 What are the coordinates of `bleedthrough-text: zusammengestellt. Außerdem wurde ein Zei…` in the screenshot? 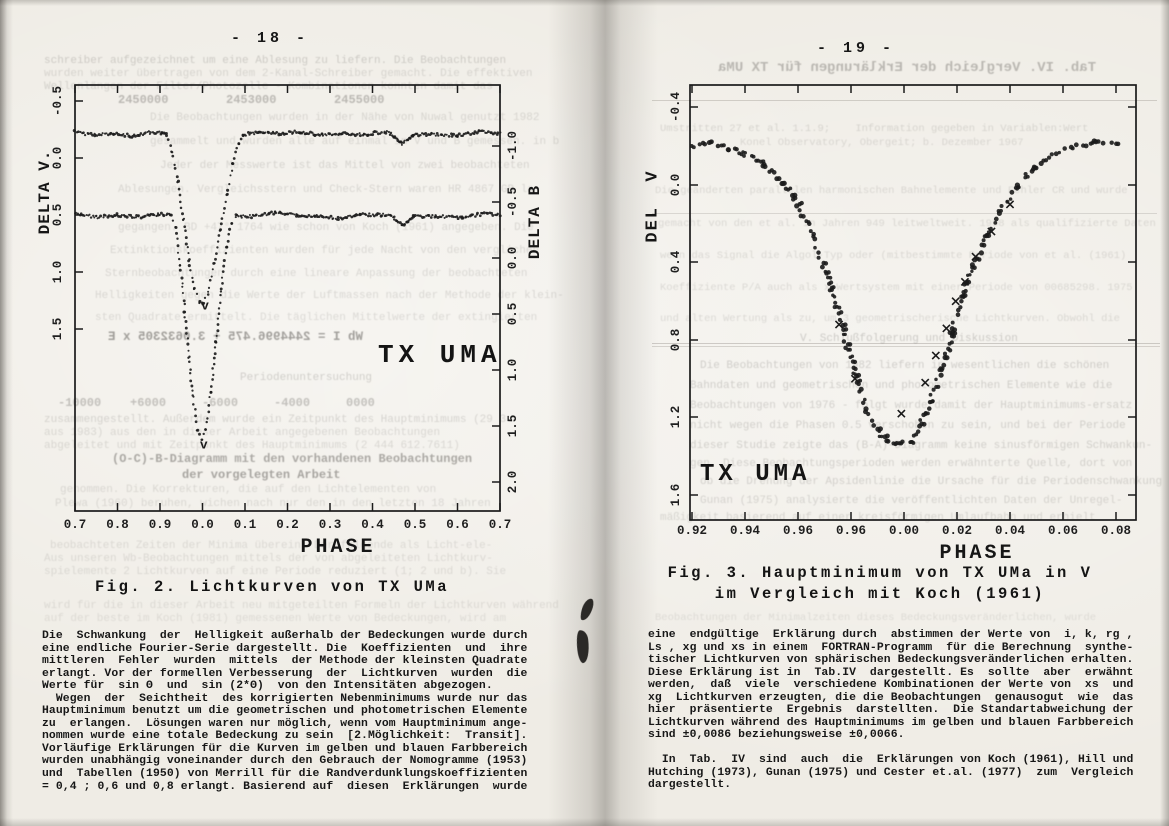 It's located at (275, 420).